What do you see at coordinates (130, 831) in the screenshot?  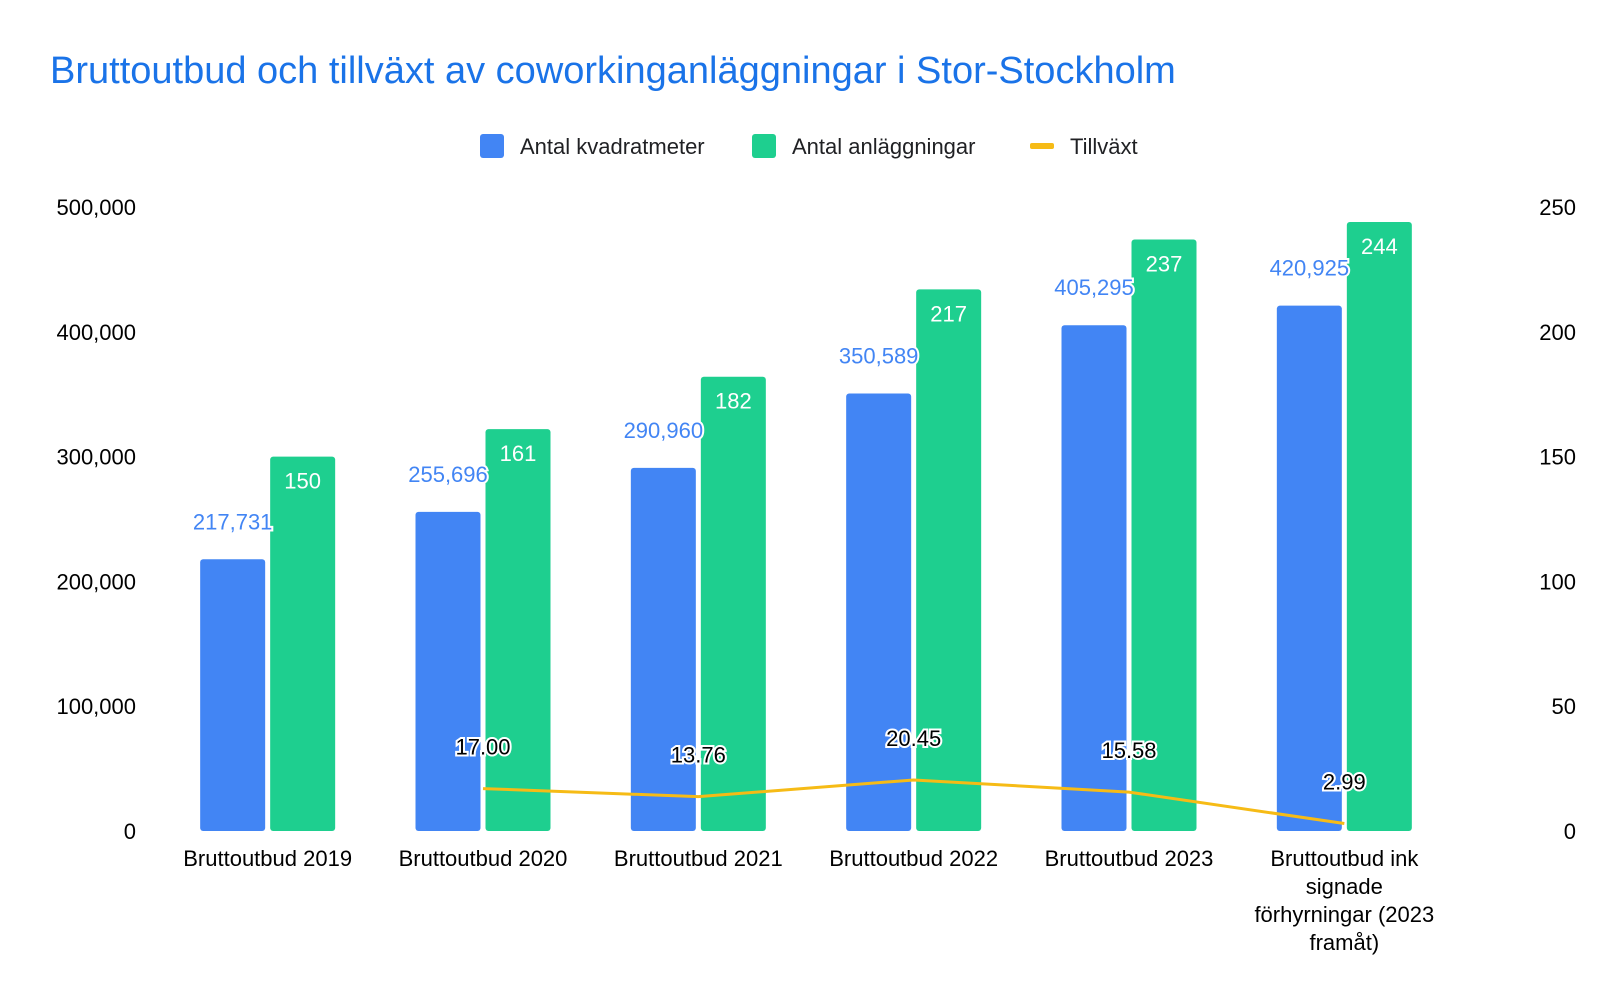 I see `y-left-tick-label: 0` at bounding box center [130, 831].